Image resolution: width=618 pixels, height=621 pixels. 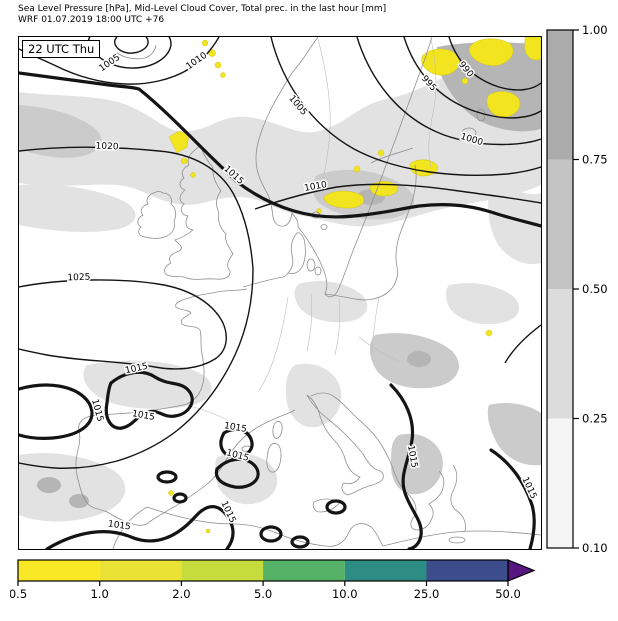 What do you see at coordinates (345, 594) in the screenshot?
I see `precip-cb-tick-label: 10.0` at bounding box center [345, 594].